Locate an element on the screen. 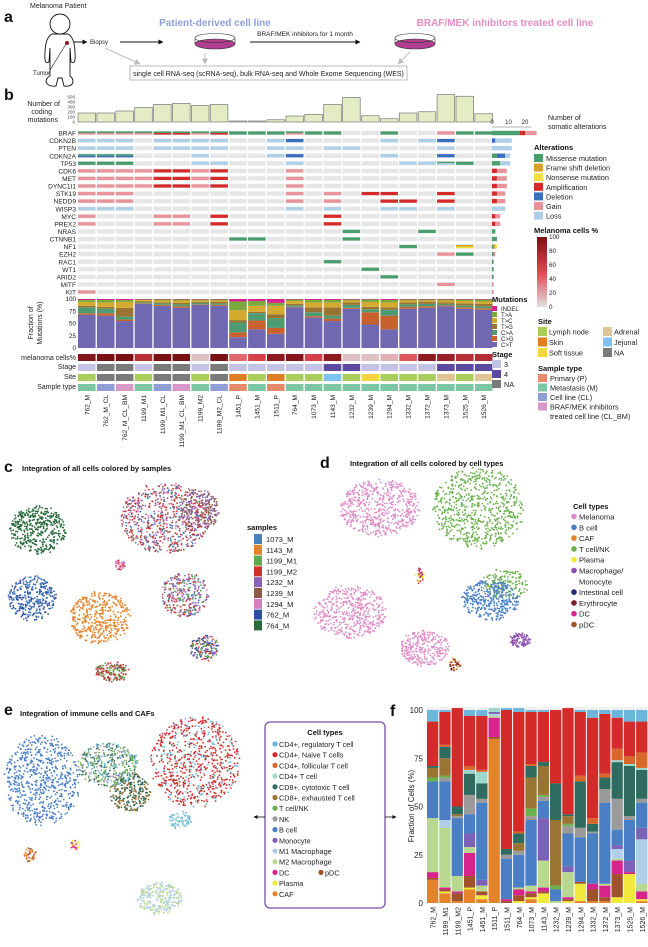 The image size is (648, 947). melanoma-pct-cell is located at coordinates (162, 357).